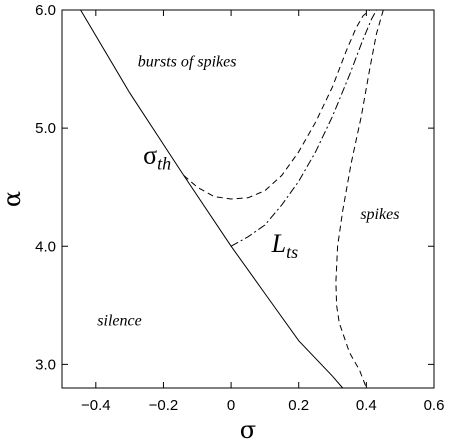  I want to click on y-tick-label: 6.0, so click(45, 10).